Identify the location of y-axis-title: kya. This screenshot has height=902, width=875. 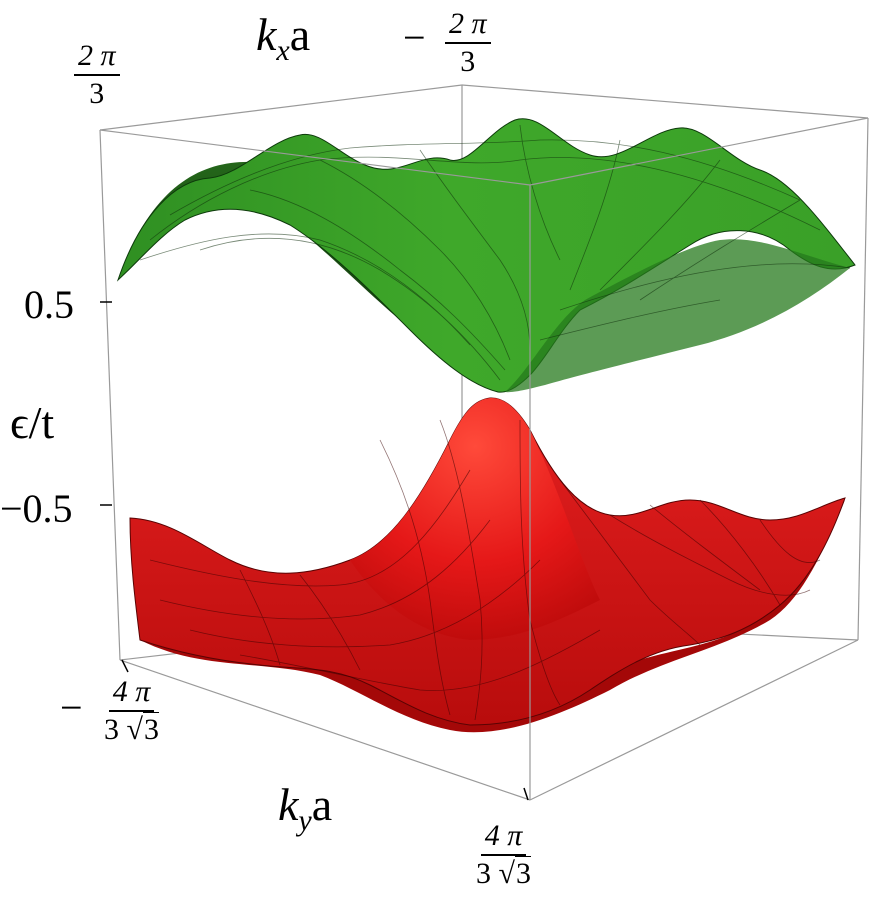
(305, 808).